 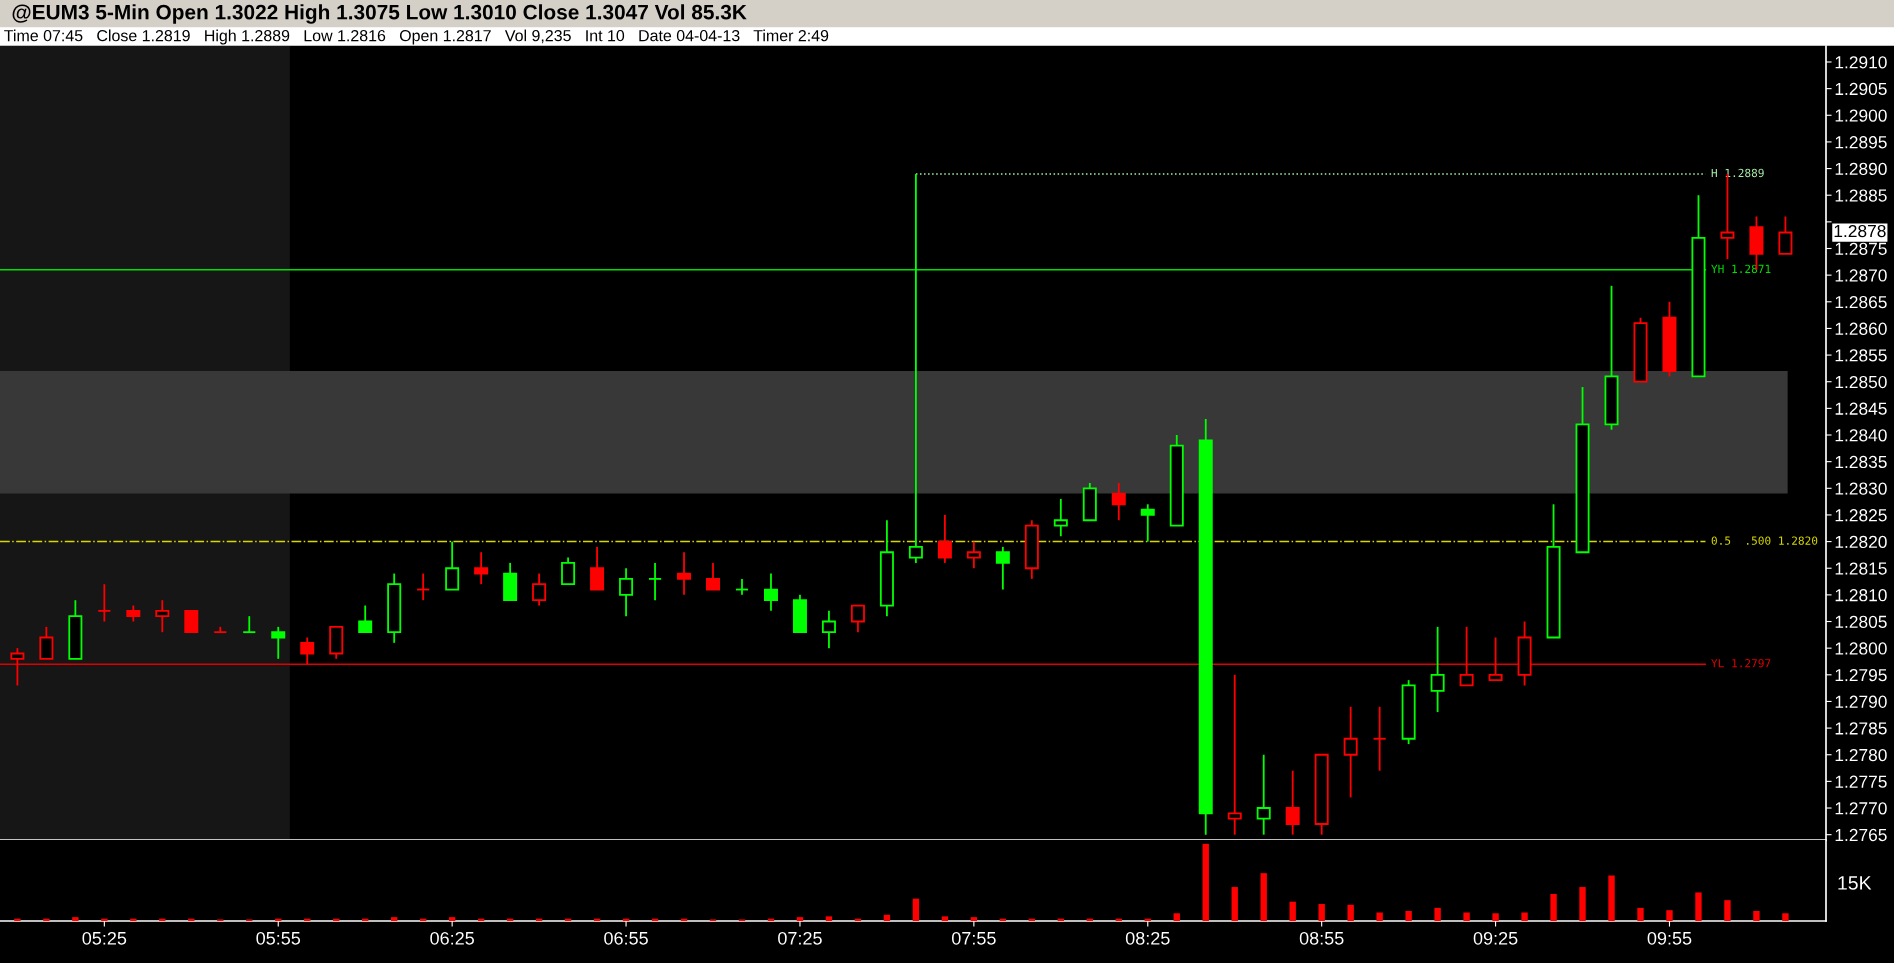 I want to click on y-tick-label: 1.2890, so click(x=1861, y=169).